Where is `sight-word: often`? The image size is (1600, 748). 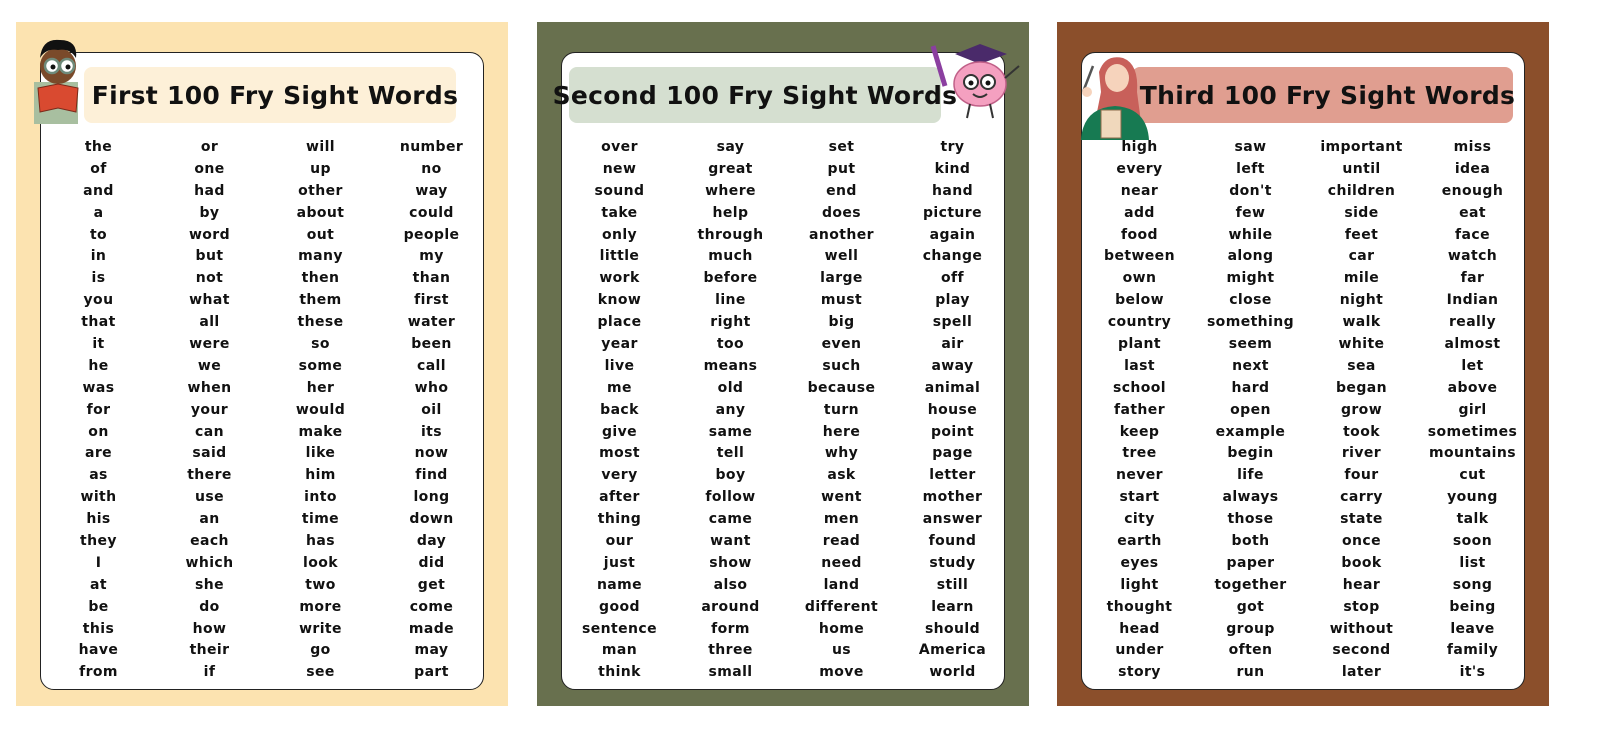 sight-word: often is located at coordinates (1250, 650).